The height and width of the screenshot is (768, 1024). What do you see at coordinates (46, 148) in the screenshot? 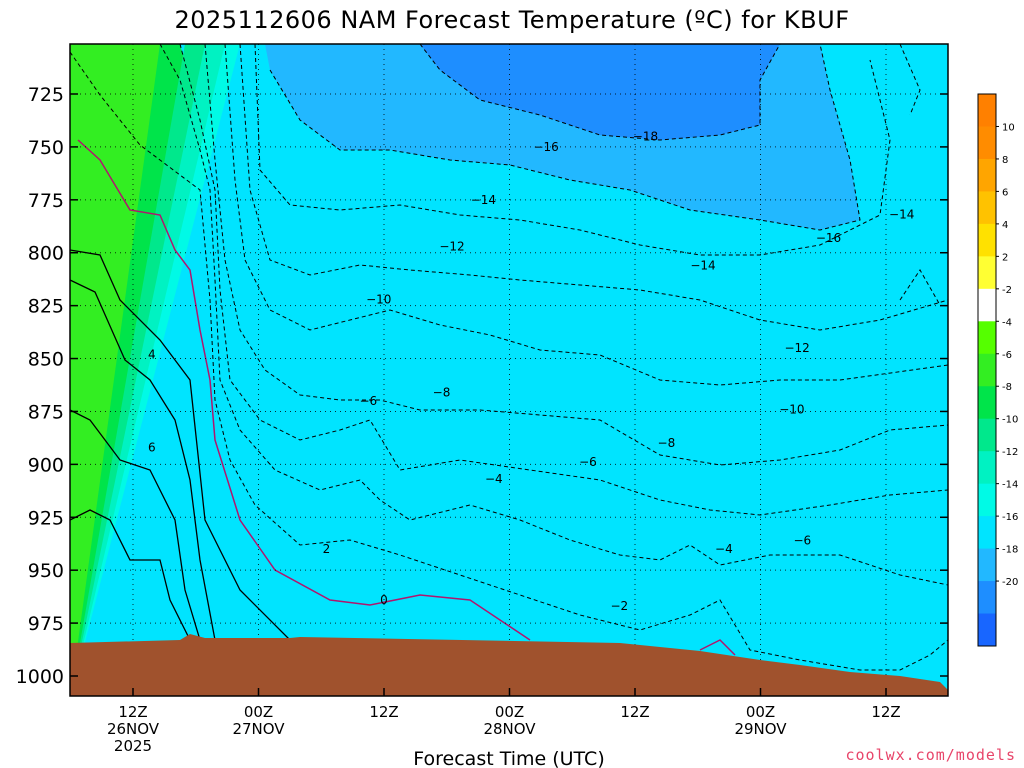
I see `y-tick-label: 750` at bounding box center [46, 148].